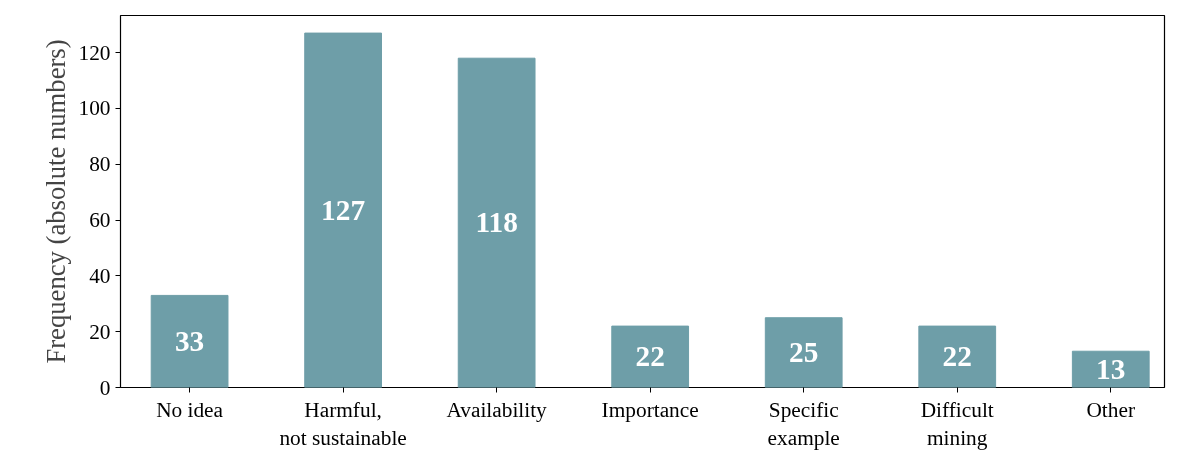 This screenshot has width=1192, height=457. I want to click on data-label: 13, so click(1111, 368).